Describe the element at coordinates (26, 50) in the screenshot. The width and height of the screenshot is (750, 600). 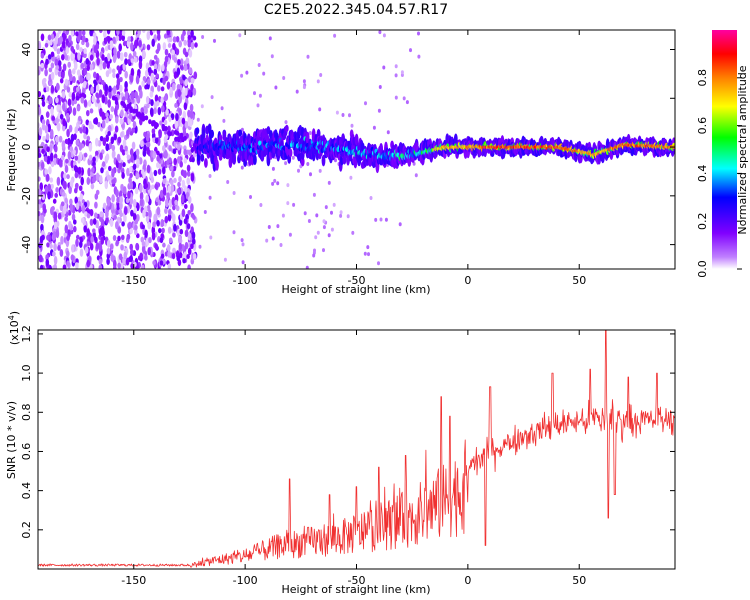
I see `spectrogram-y-tick-label-4: 40` at that location.